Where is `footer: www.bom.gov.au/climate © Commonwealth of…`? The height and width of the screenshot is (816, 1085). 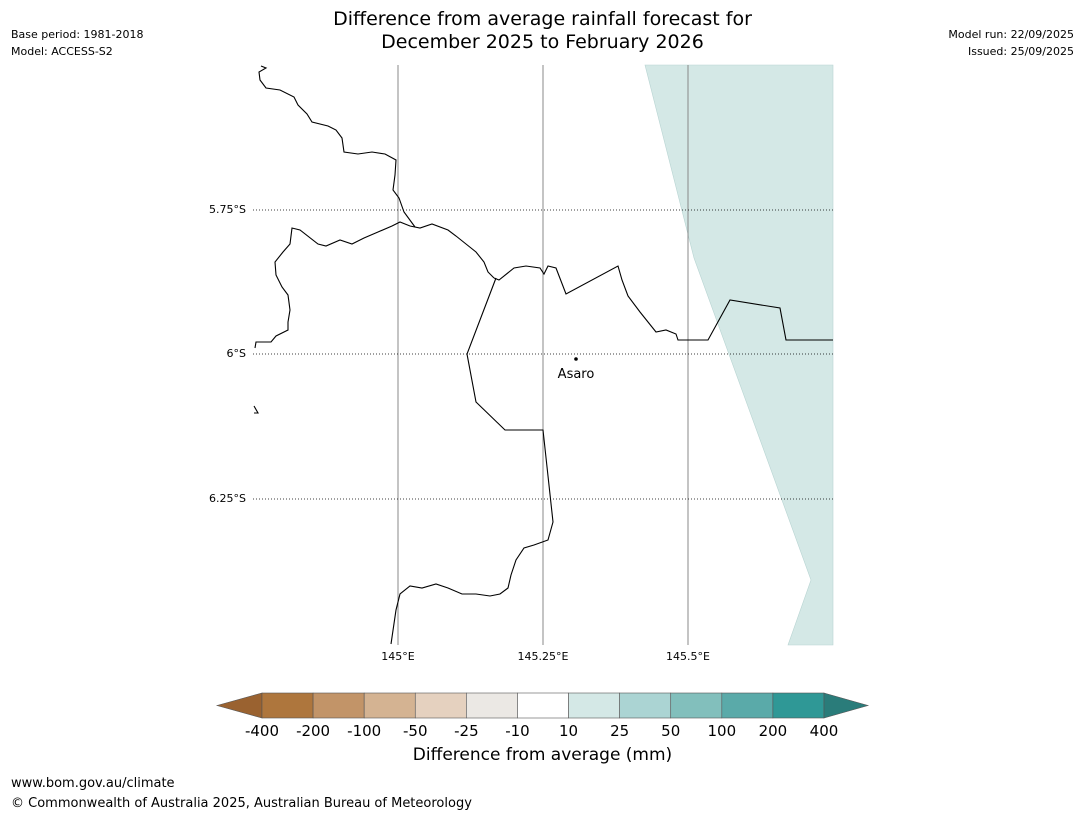 footer: www.bom.gov.au/climate © Commonwealth of… is located at coordinates (241, 794).